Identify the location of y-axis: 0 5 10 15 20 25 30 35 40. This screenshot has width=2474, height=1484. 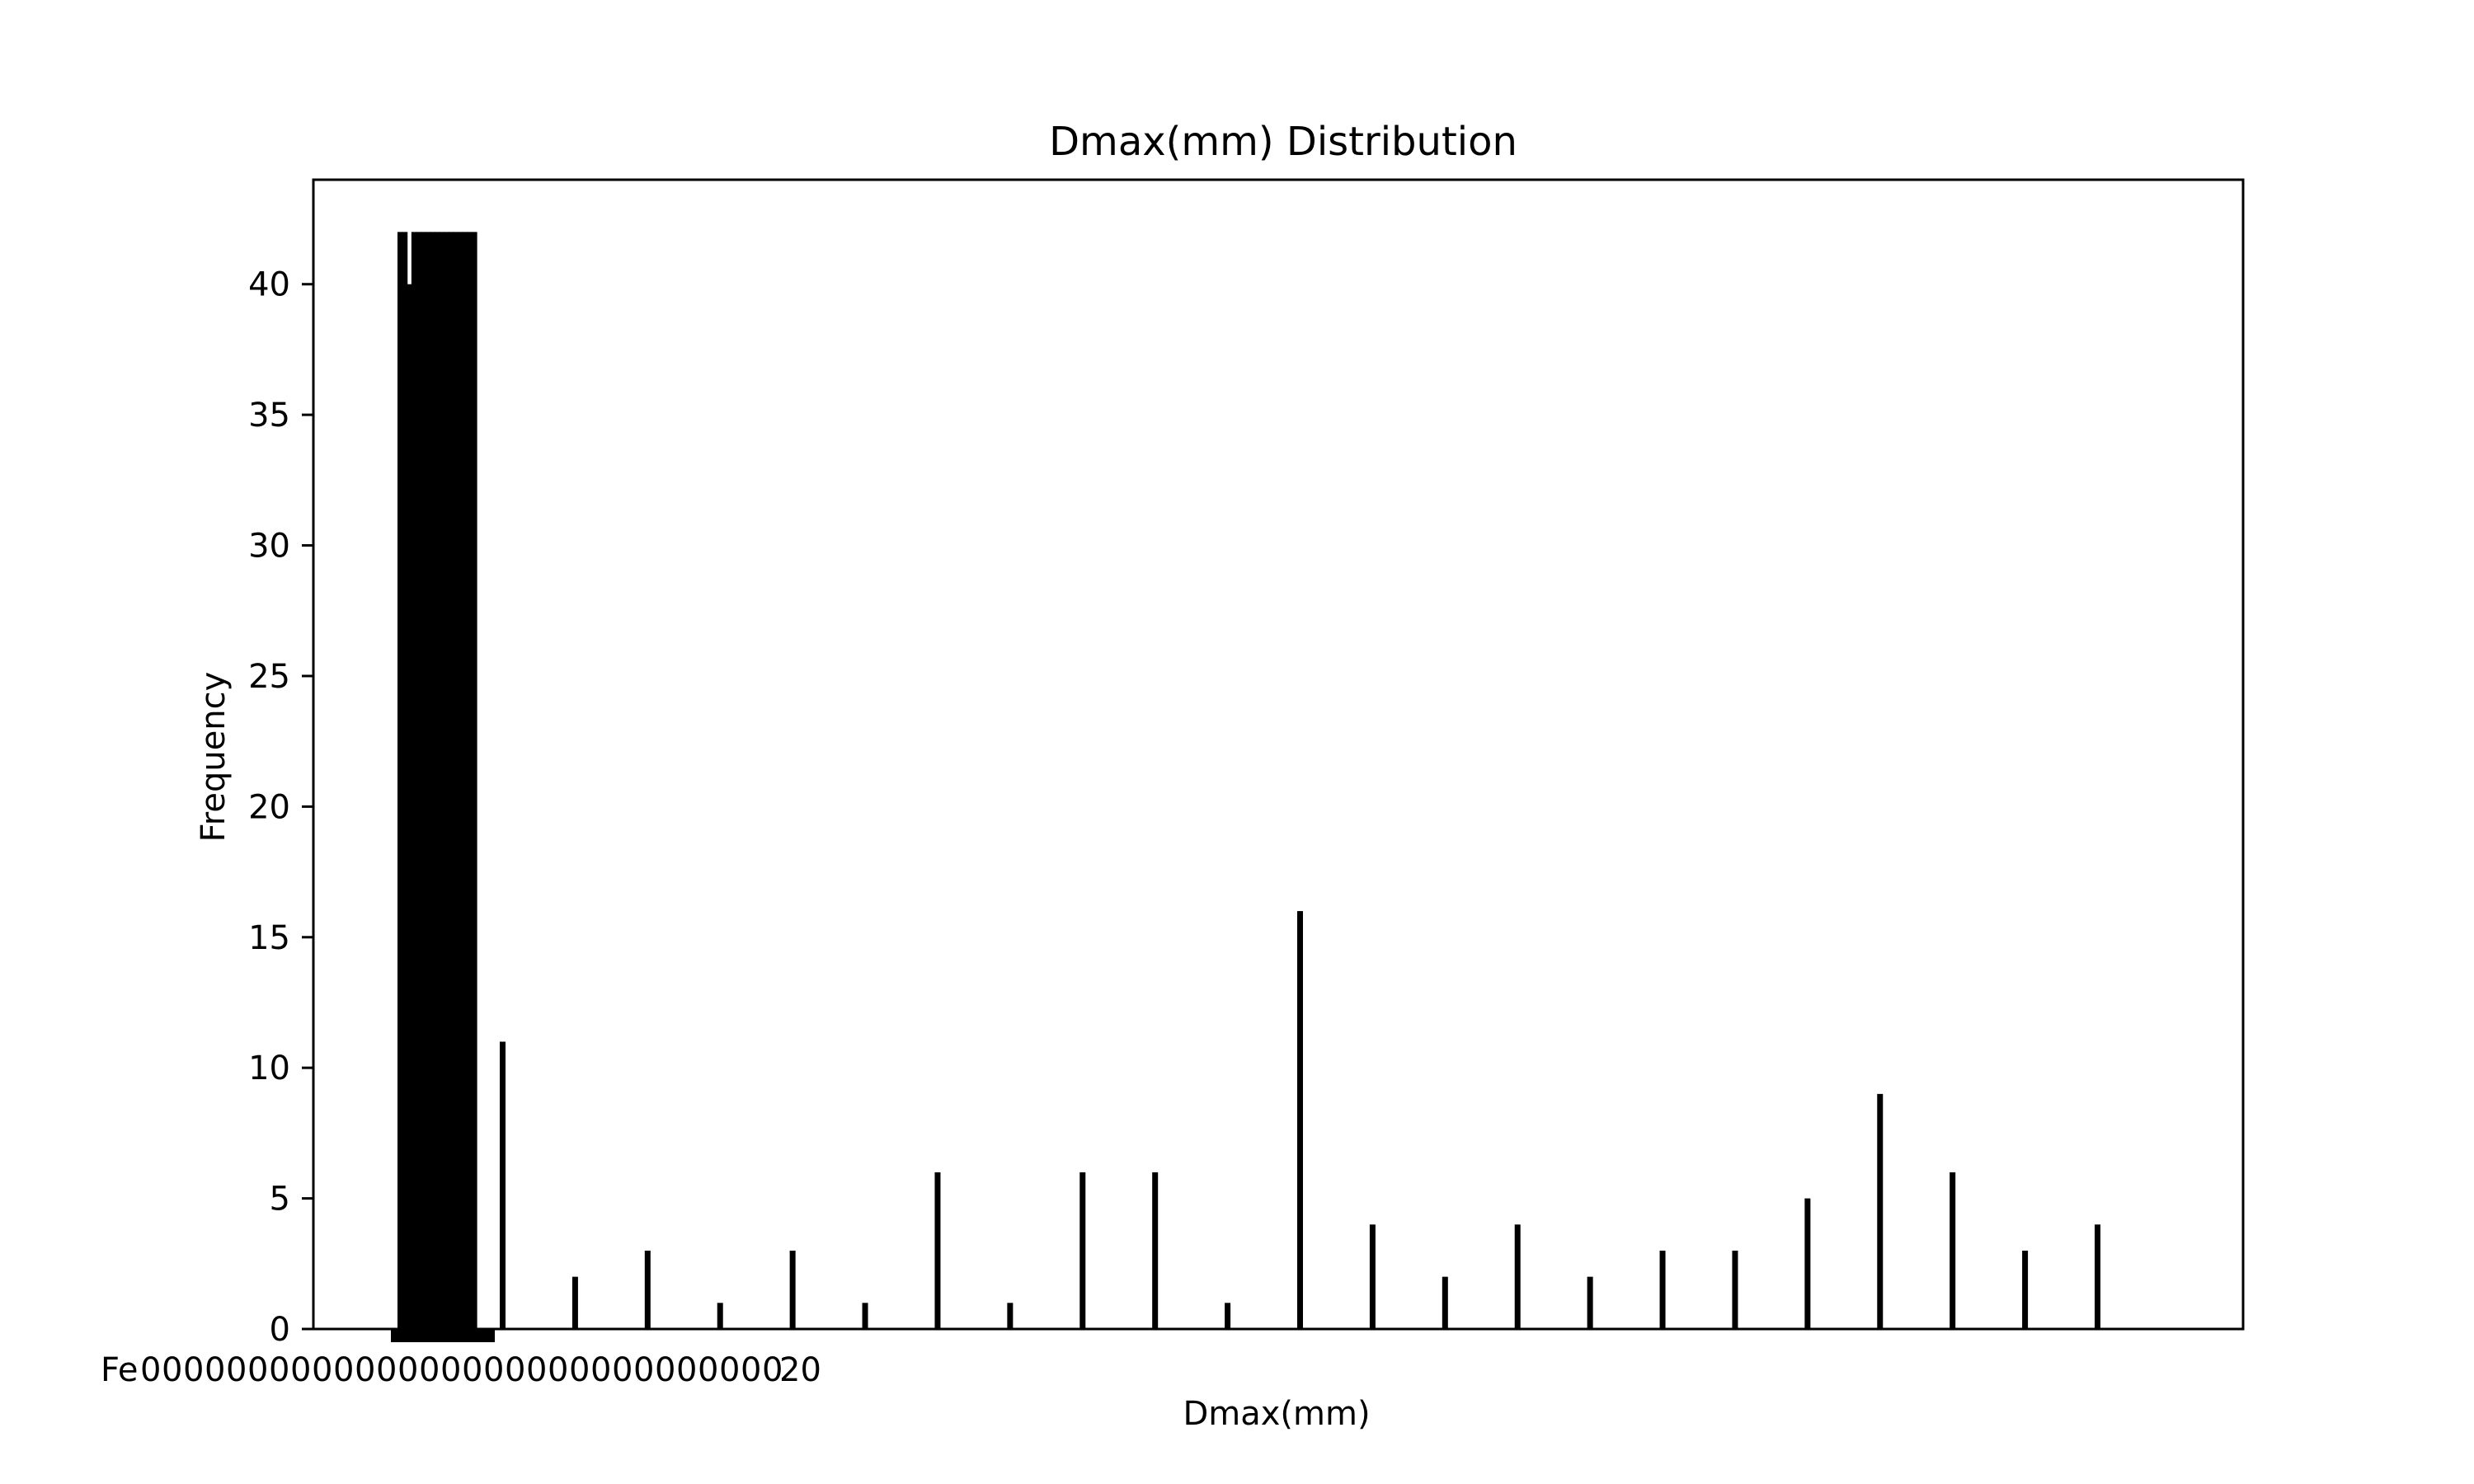
(280, 807).